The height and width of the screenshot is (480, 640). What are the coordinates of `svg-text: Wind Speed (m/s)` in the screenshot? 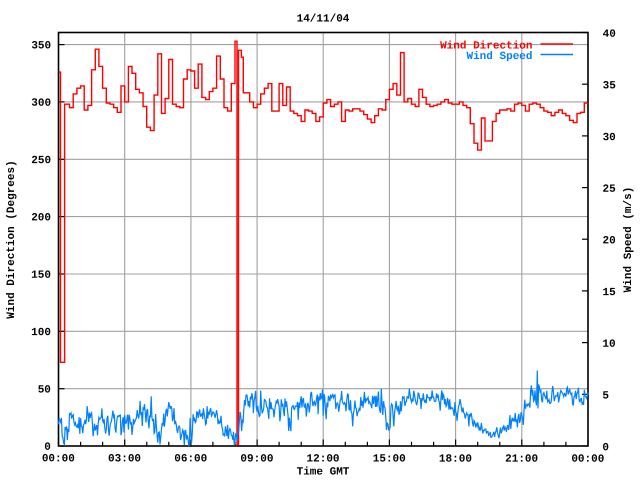 It's located at (629, 240).